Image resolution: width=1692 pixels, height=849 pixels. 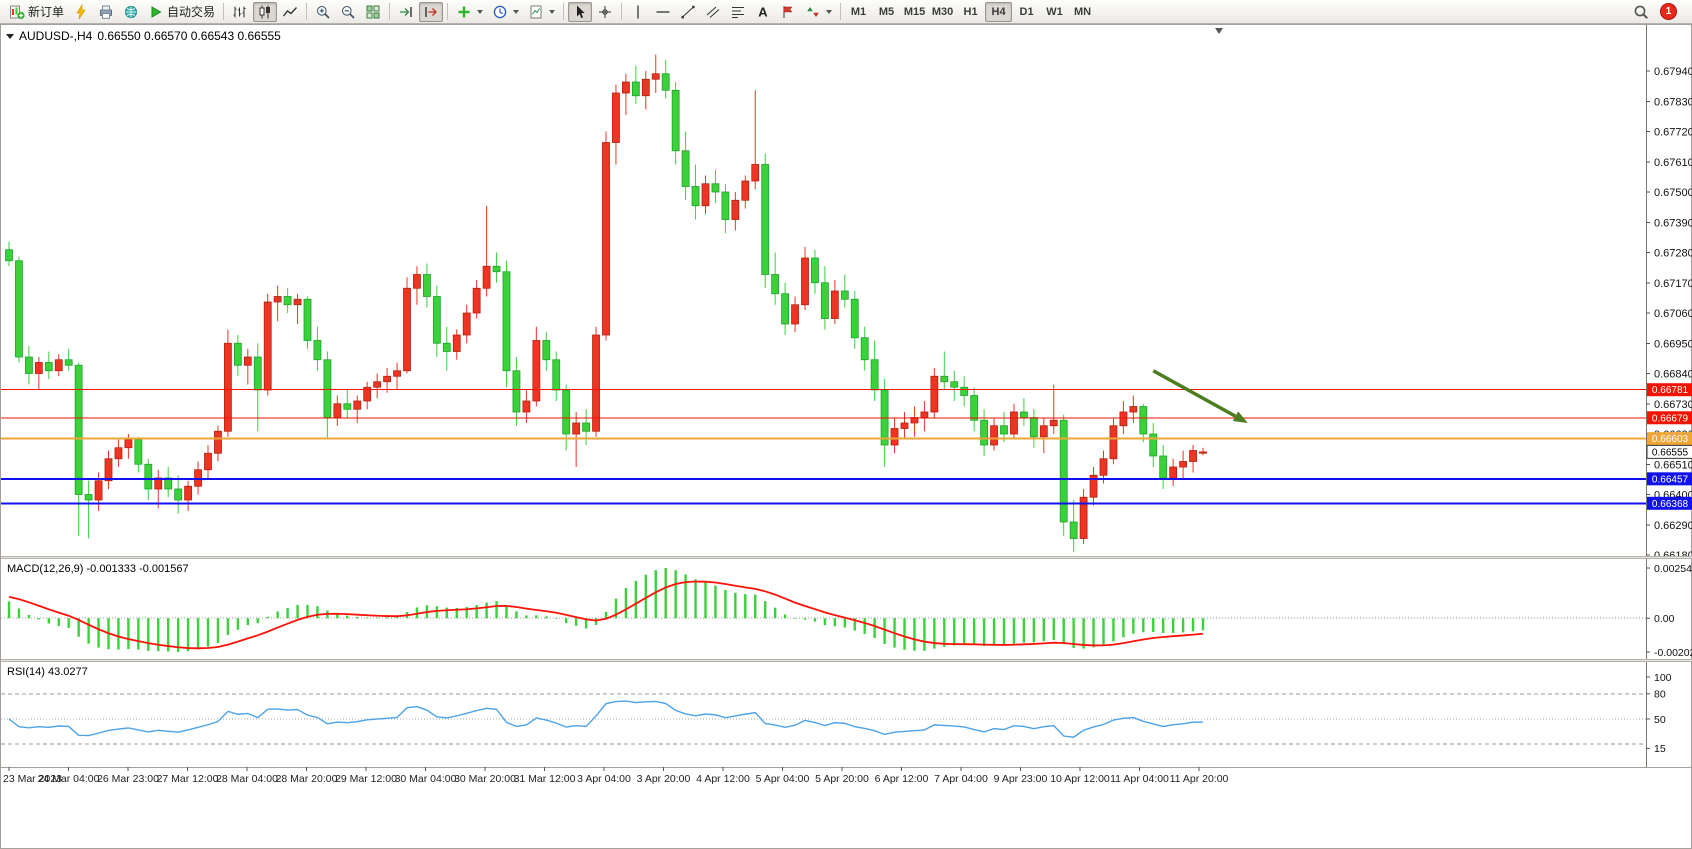 I want to click on timeframe-button-w1: W1, so click(x=1054, y=12).